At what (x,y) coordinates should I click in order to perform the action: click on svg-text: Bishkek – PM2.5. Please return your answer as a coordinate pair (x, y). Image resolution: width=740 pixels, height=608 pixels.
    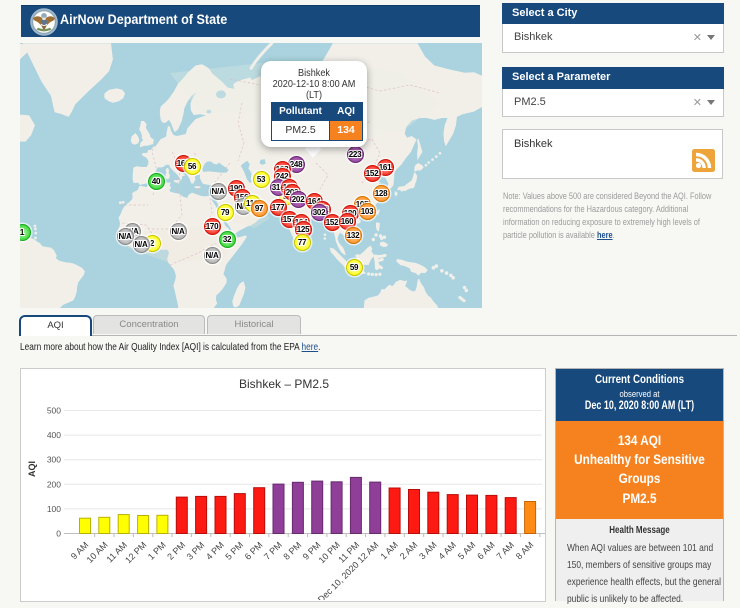
    Looking at the image, I should click on (284, 384).